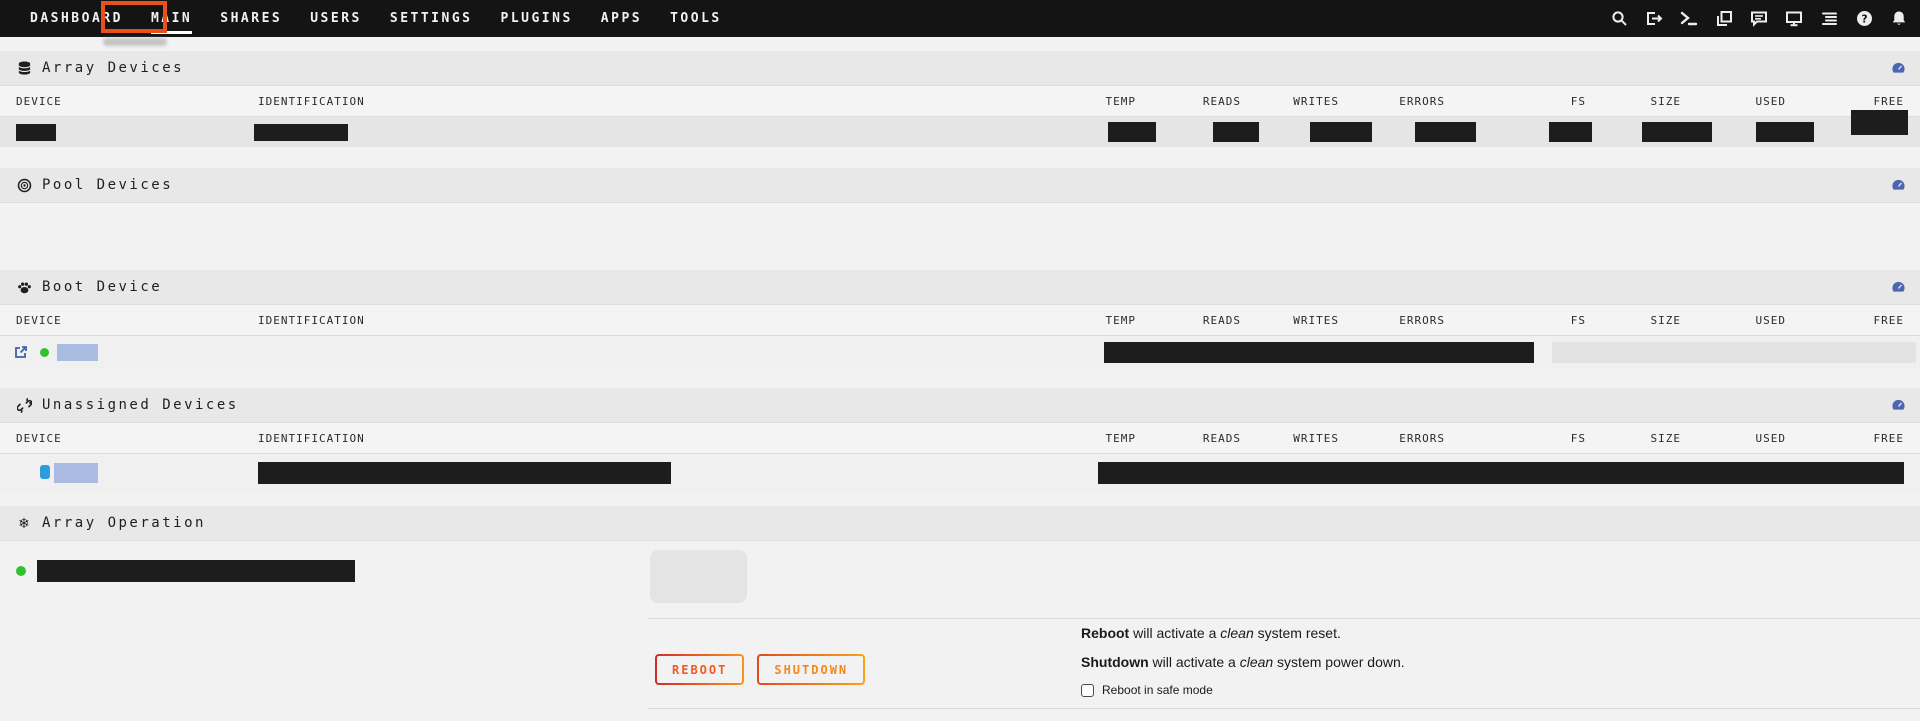 The image size is (1920, 721). Describe the element at coordinates (113, 68) in the screenshot. I see `section-title-array-devices: Array Devices` at that location.